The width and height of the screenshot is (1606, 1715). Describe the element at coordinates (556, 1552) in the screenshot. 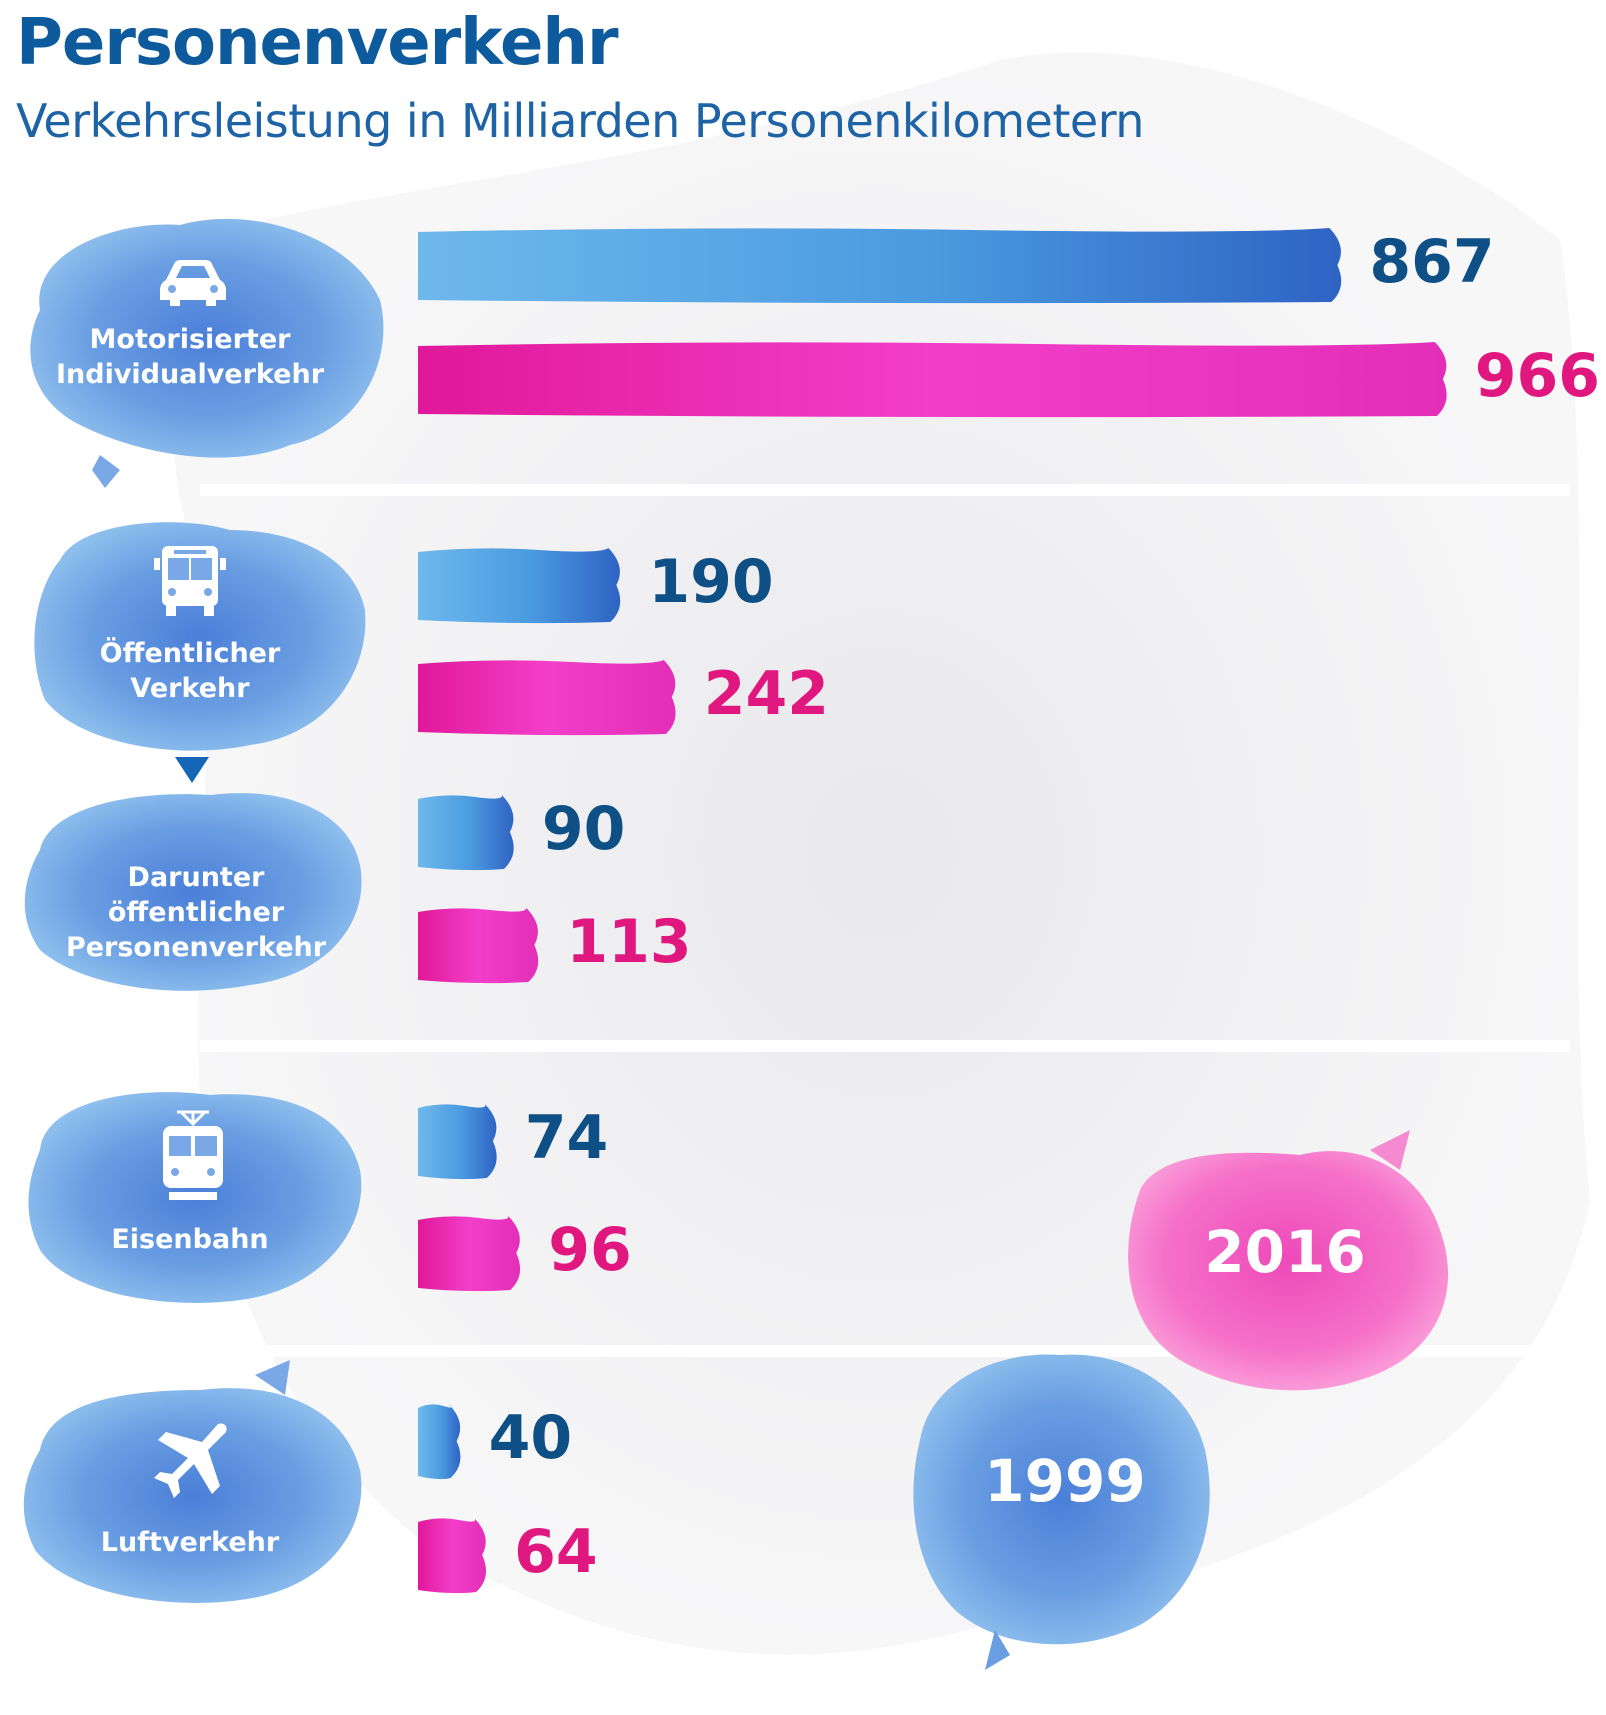

I see `value-label-2016-4: 64` at that location.